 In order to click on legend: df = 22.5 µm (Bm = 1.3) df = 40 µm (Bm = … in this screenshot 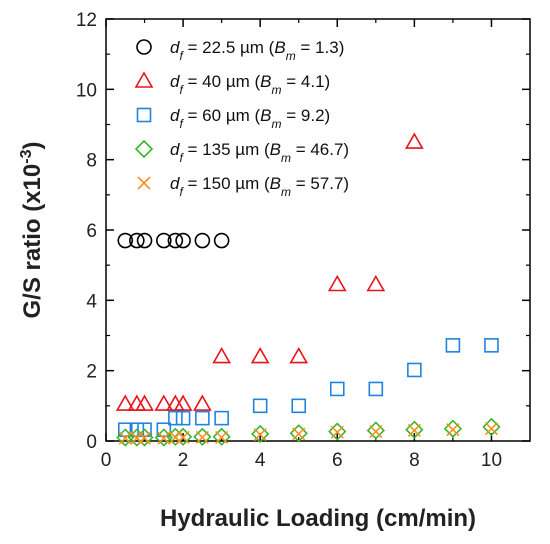, I will do `click(241, 118)`.